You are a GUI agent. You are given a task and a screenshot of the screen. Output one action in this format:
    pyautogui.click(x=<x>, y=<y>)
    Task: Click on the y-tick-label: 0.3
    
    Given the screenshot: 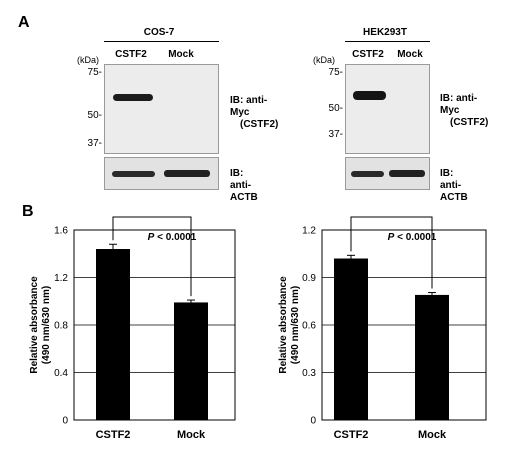 What is the action you would take?
    pyautogui.click(x=309, y=373)
    